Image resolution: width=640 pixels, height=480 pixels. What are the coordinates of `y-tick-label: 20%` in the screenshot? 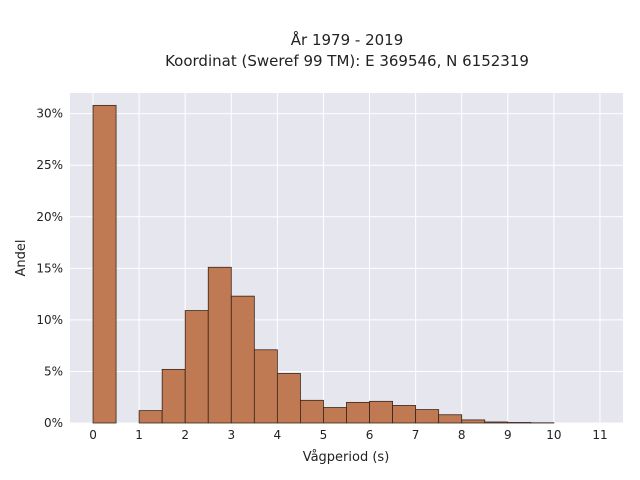 It's located at (49, 217).